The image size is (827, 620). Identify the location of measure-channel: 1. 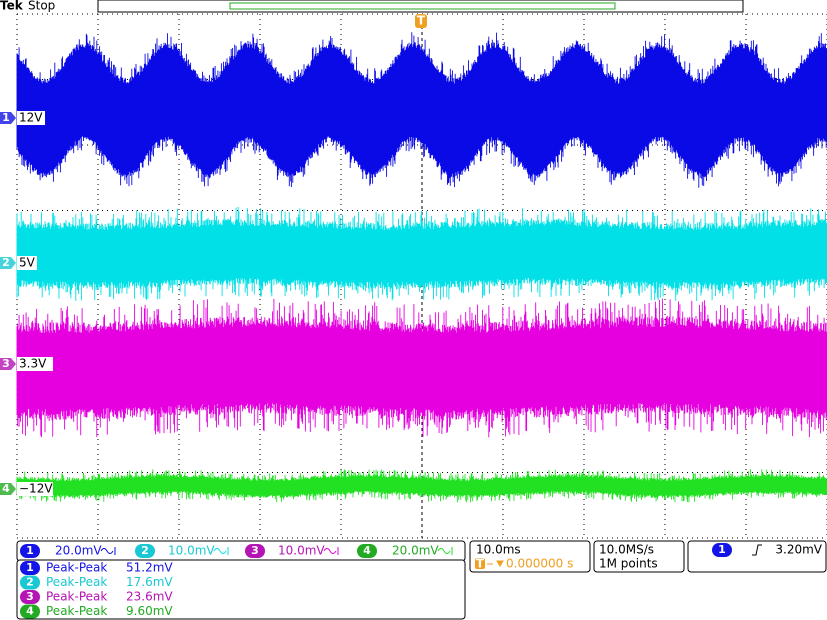
(30, 567).